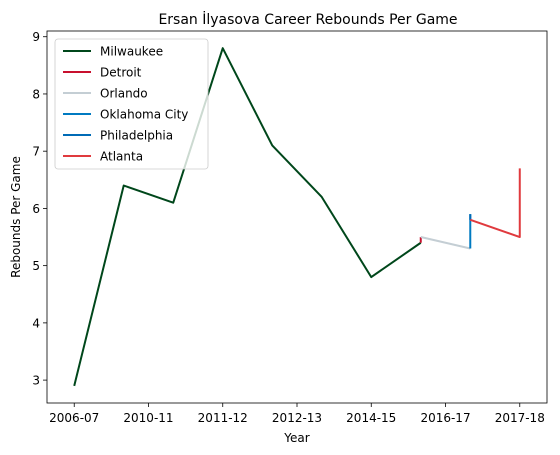  What do you see at coordinates (74, 418) in the screenshot?
I see `x-tick-label: 2006-07` at bounding box center [74, 418].